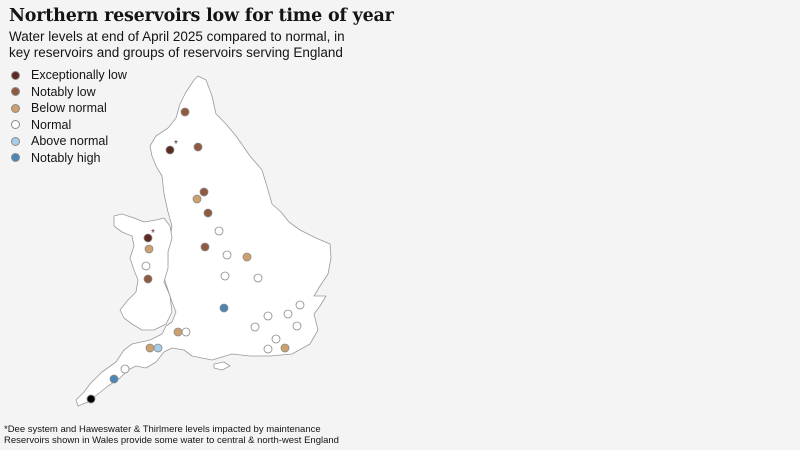 The height and width of the screenshot is (450, 800). I want to click on legend-item-above-normal: Above normal, so click(69, 141).